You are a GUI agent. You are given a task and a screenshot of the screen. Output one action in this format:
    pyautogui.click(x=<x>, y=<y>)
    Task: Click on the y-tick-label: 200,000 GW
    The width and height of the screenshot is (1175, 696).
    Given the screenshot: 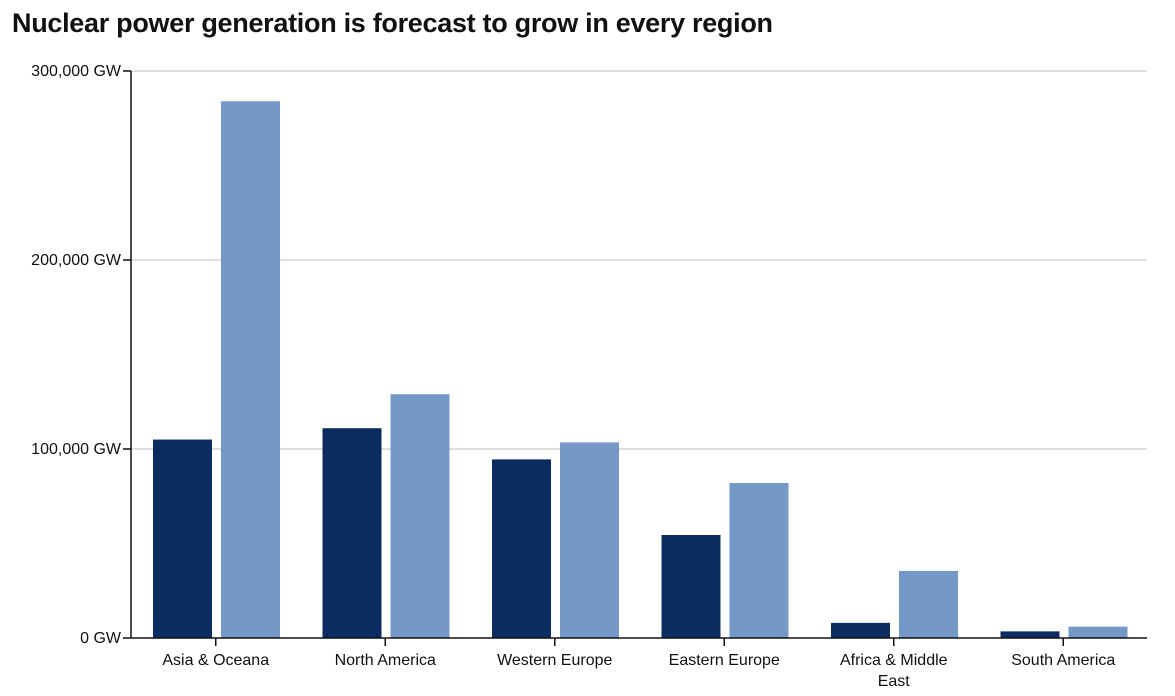 What is the action you would take?
    pyautogui.click(x=76, y=260)
    